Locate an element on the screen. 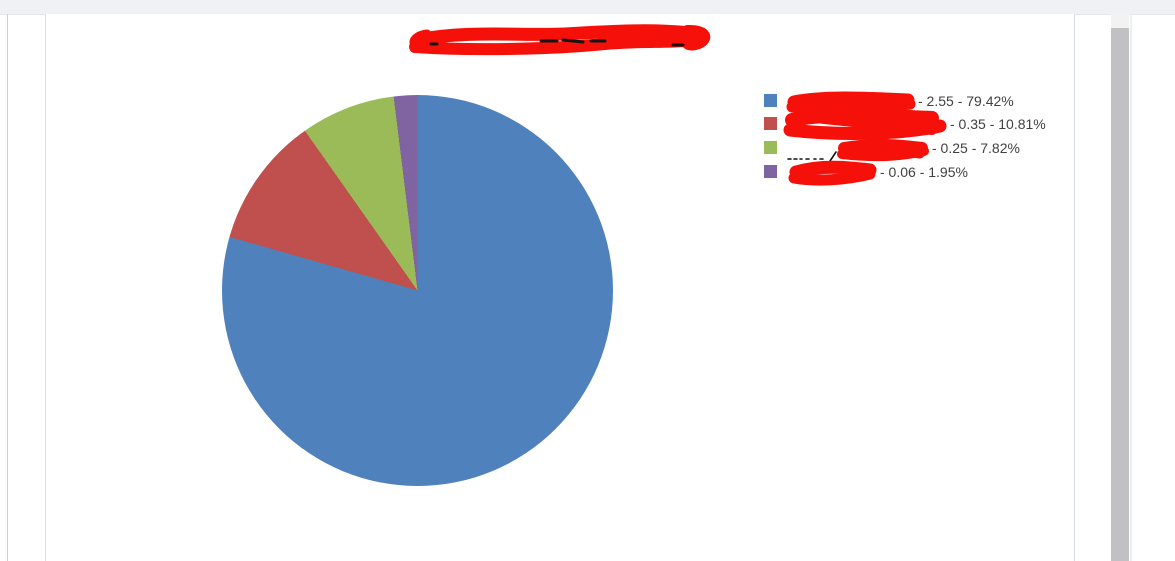 This screenshot has height=561, width=1175. legend-value-text: - 2.55 - 79.42% is located at coordinates (966, 101).